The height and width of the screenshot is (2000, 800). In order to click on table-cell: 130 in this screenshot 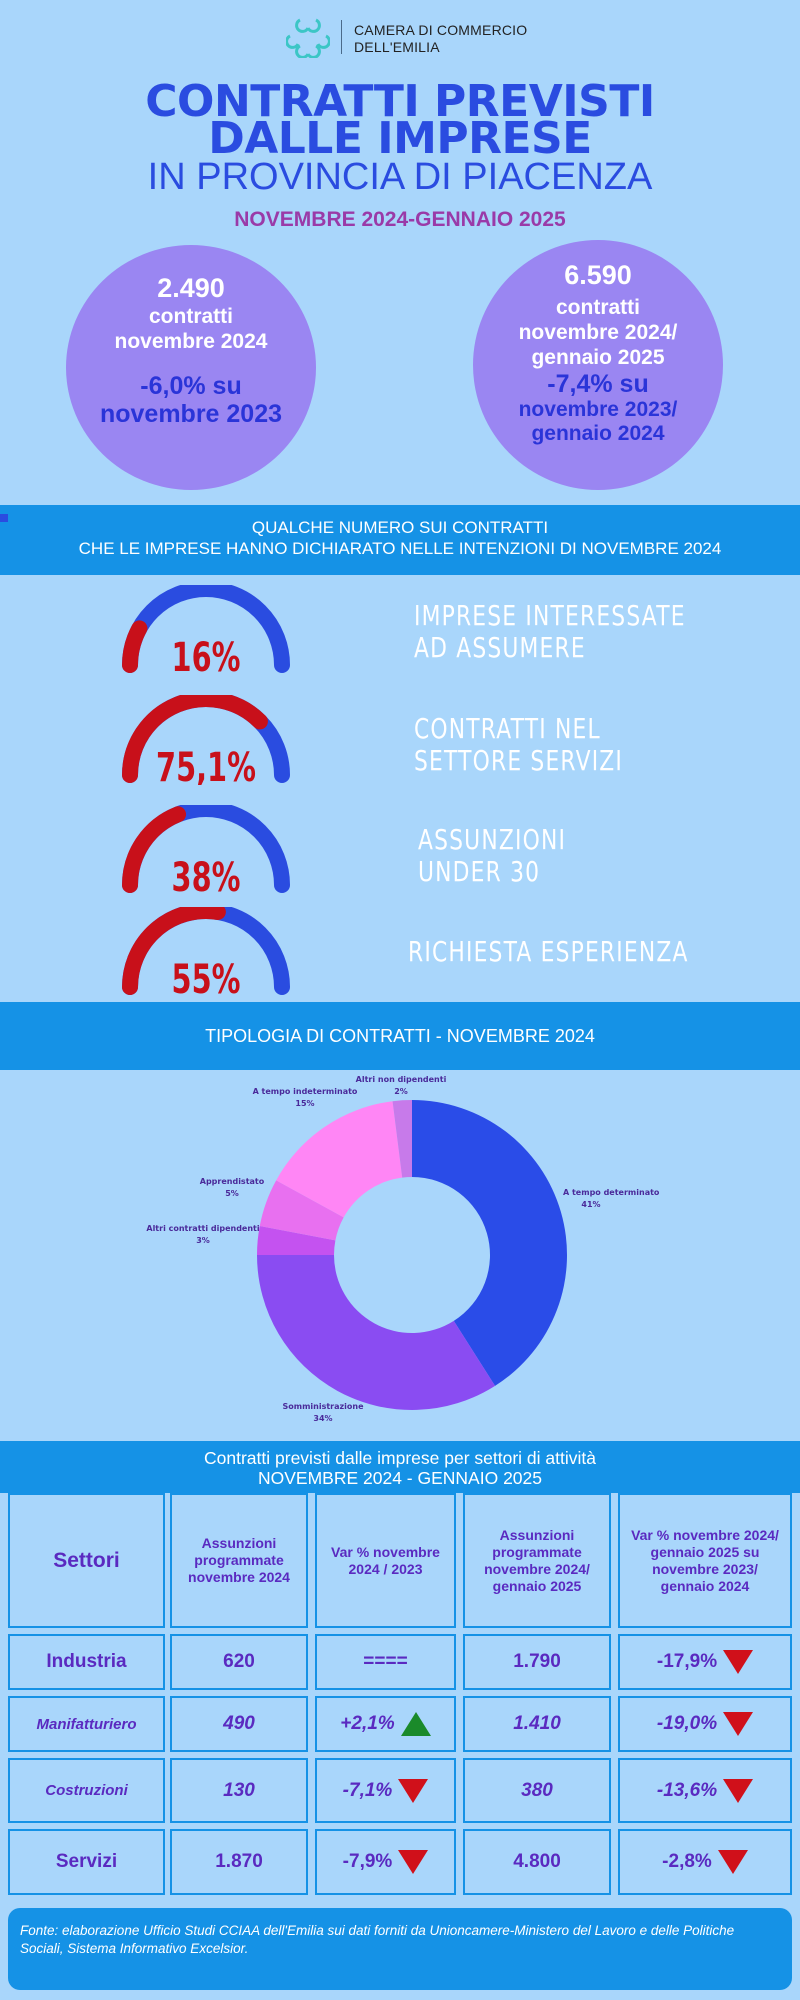, I will do `click(239, 1790)`.